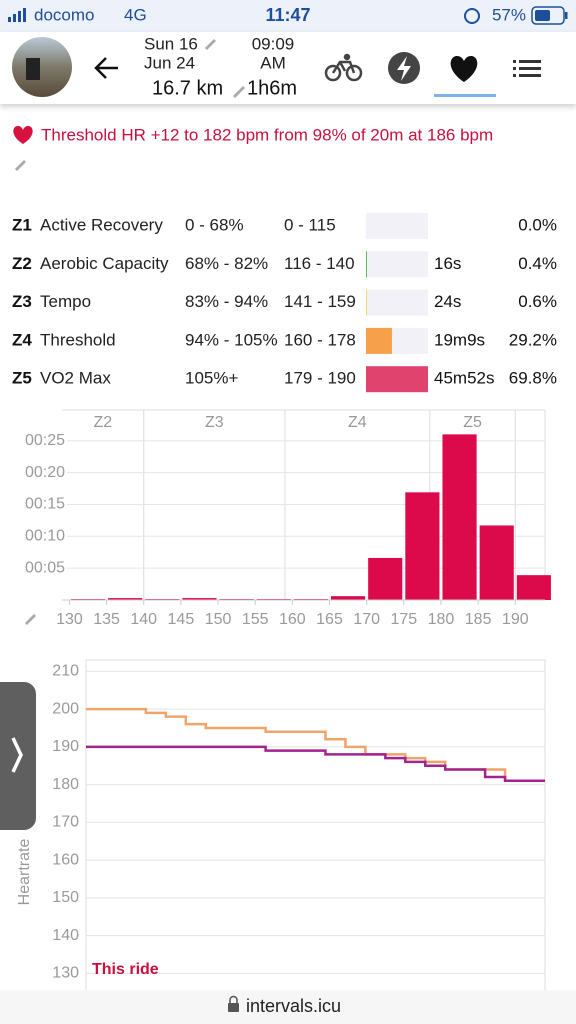  I want to click on y-tick-label: 170, so click(65, 822).